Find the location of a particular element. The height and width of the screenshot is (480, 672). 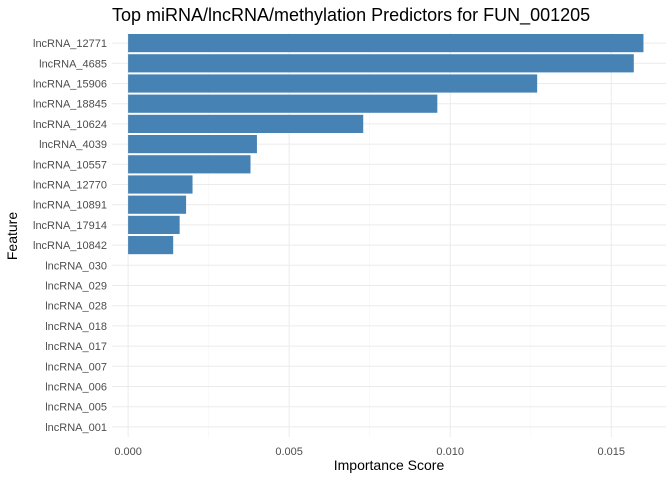

y-tick-label: lncRNA_005 is located at coordinates (76, 408).